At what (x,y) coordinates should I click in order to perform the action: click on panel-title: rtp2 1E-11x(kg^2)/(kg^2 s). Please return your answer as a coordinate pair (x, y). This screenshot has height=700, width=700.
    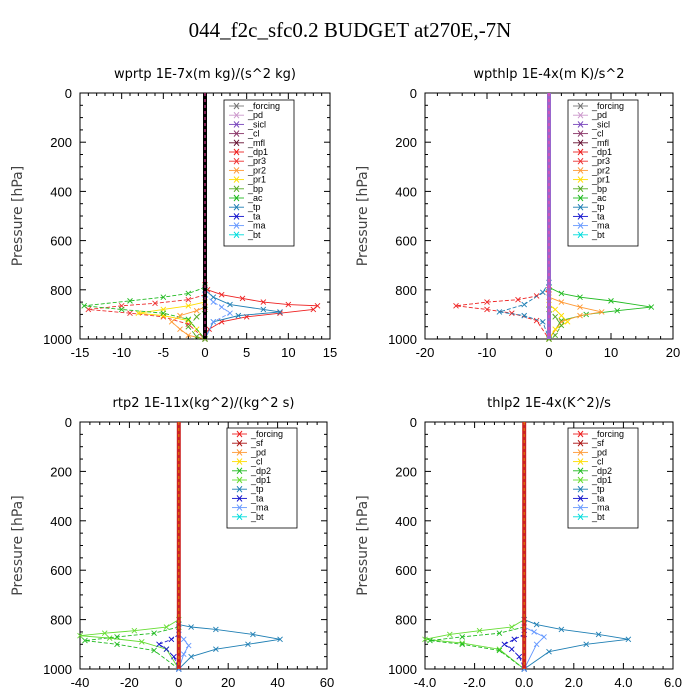
    Looking at the image, I should click on (204, 403).